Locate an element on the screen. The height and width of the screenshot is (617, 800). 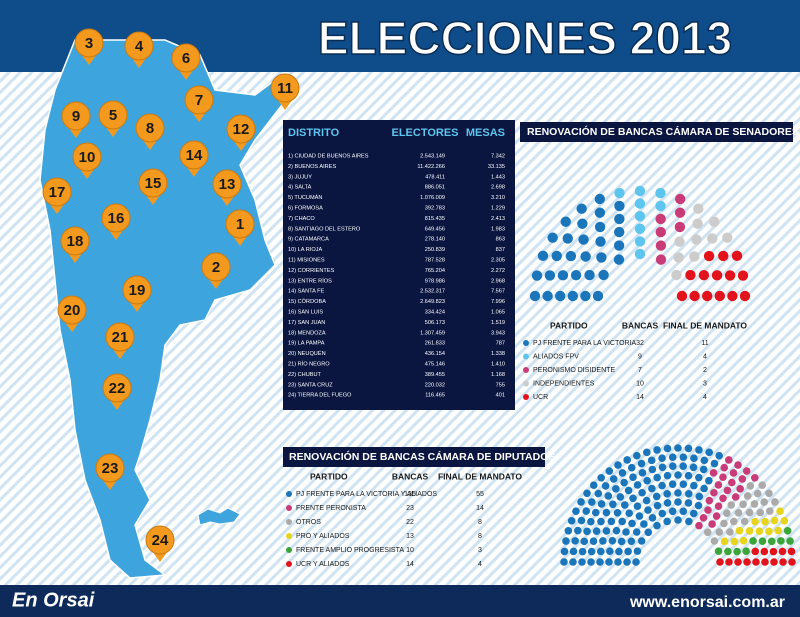
districts-table-bg is located at coordinates (399, 265).